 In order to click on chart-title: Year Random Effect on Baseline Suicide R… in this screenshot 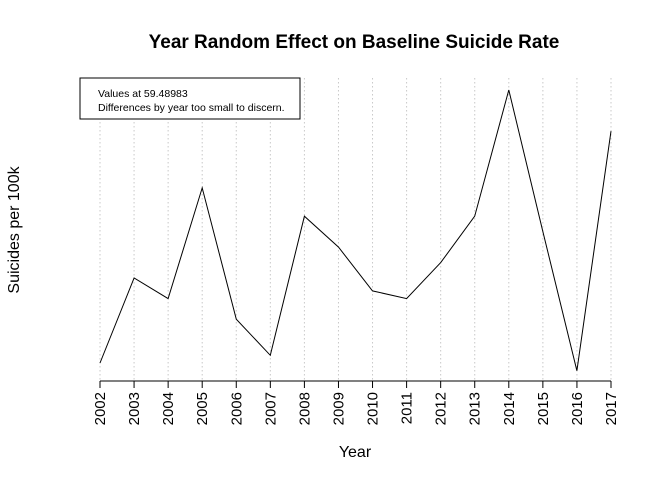, I will do `click(354, 42)`.